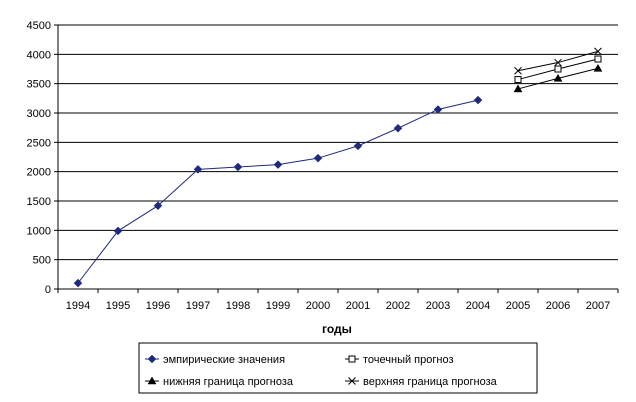 This screenshot has width=636, height=402. What do you see at coordinates (39, 173) in the screenshot?
I see `y-tick-label: 2000` at bounding box center [39, 173].